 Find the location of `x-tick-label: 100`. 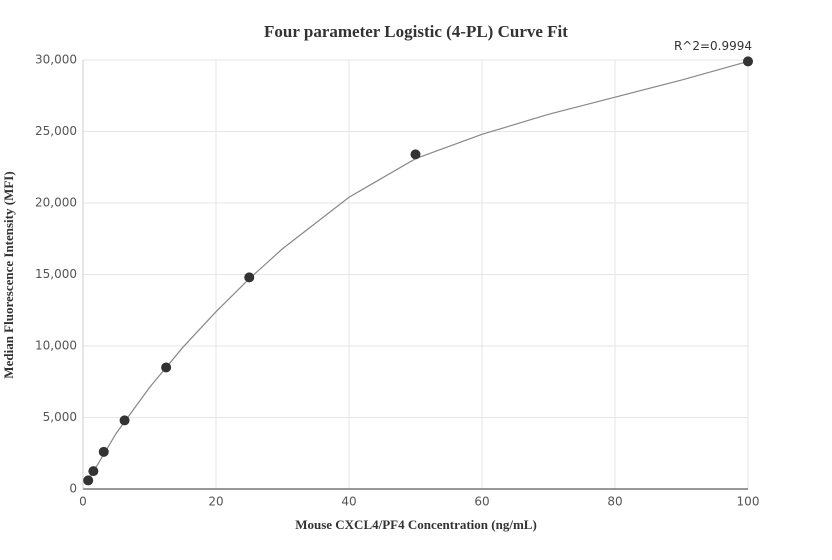

x-tick-label: 100 is located at coordinates (748, 502).